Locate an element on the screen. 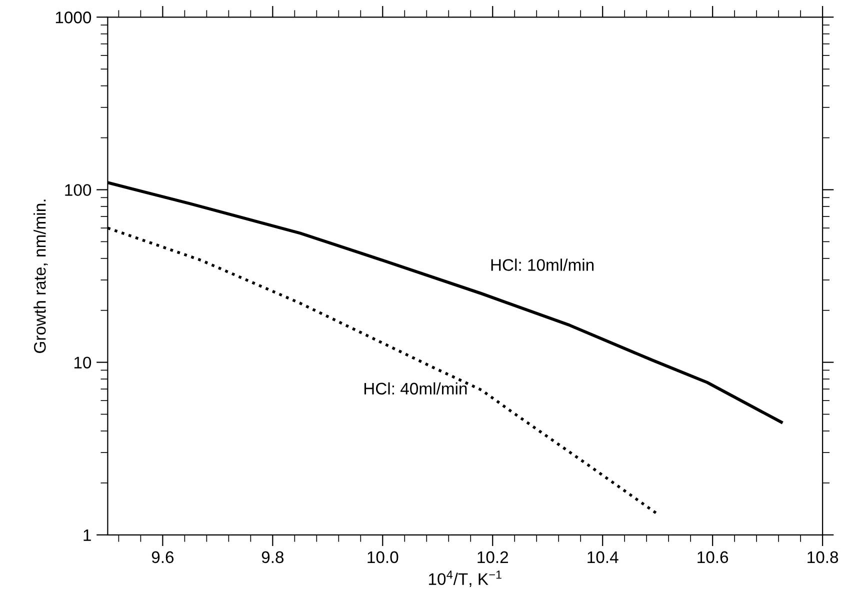  x-tick-label: 9.6 is located at coordinates (163, 557).